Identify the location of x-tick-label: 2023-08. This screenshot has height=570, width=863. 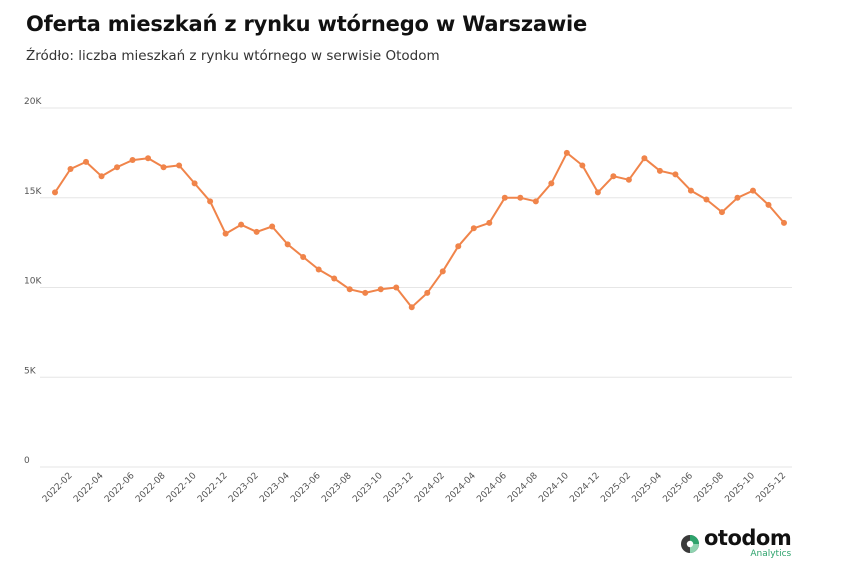
(337, 488).